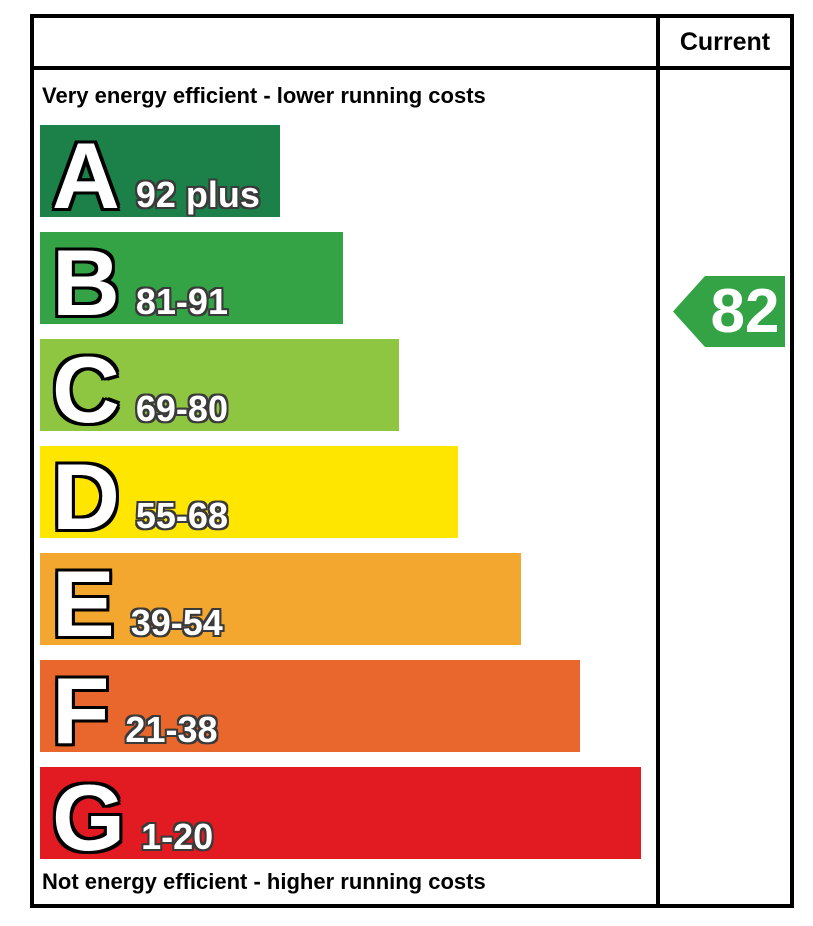 Image resolution: width=813 pixels, height=926 pixels. Describe the element at coordinates (177, 836) in the screenshot. I see `band-range-label: 1-20` at that location.